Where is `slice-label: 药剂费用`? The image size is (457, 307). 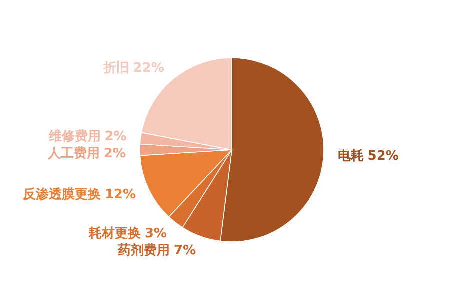
slice-label: 药剂费用 is located at coordinates (143, 250).